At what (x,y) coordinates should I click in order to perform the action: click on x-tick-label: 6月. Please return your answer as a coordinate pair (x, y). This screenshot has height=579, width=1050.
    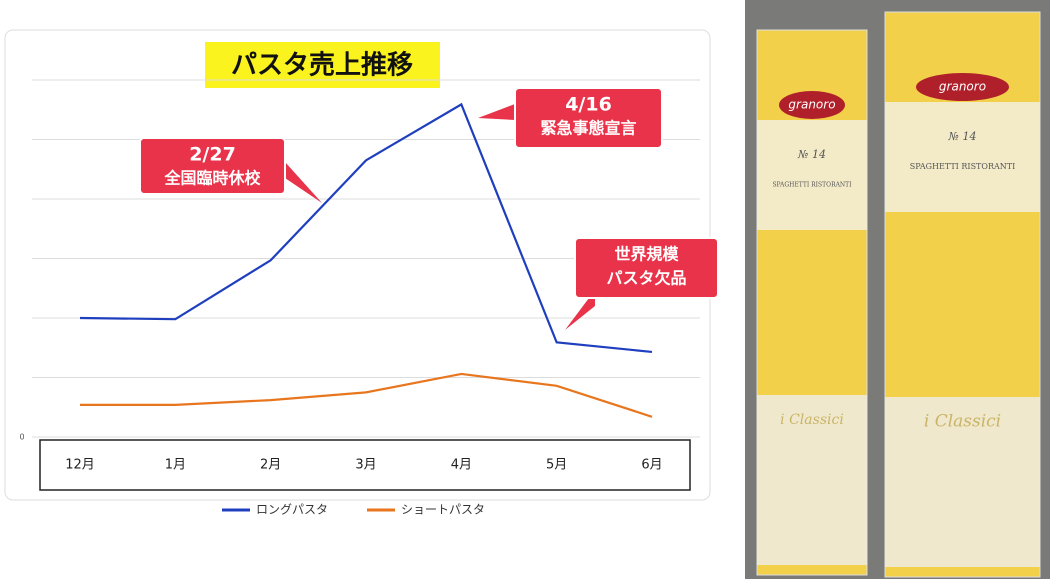
    Looking at the image, I should click on (651, 465).